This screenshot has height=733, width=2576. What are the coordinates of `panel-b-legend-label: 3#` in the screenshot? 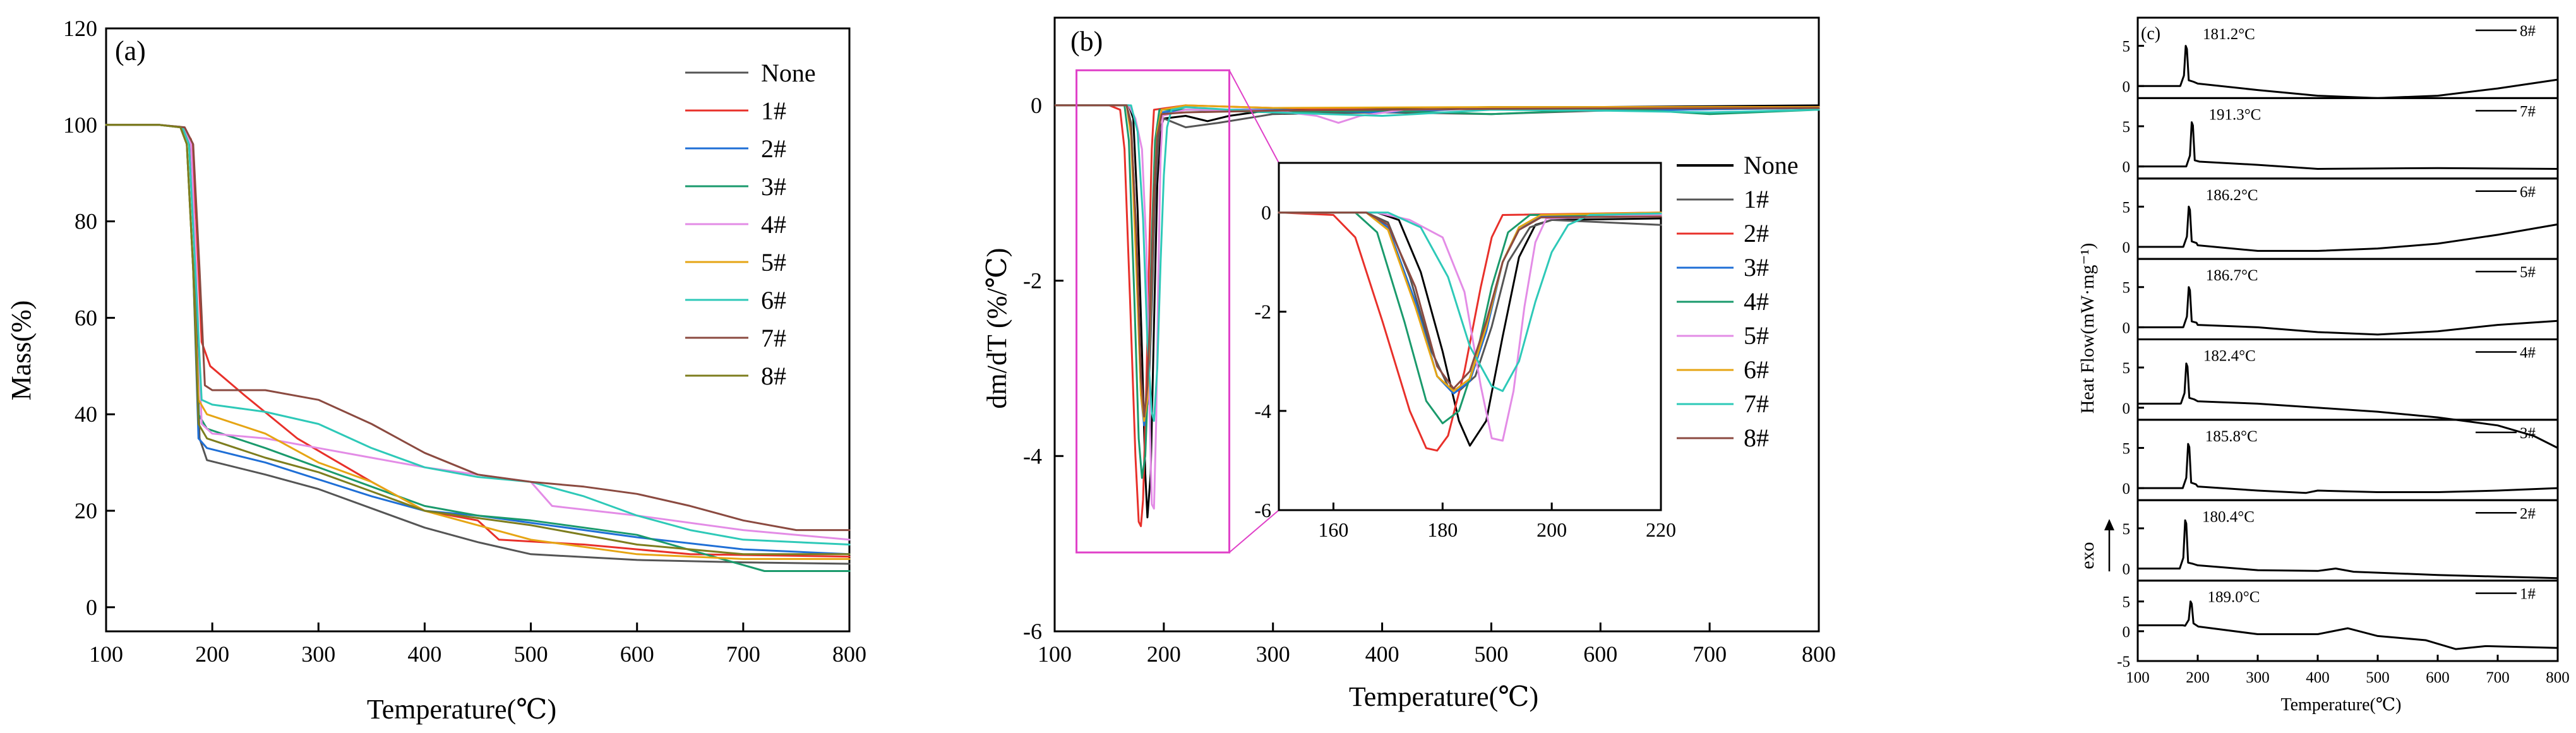 It's located at (1756, 267).